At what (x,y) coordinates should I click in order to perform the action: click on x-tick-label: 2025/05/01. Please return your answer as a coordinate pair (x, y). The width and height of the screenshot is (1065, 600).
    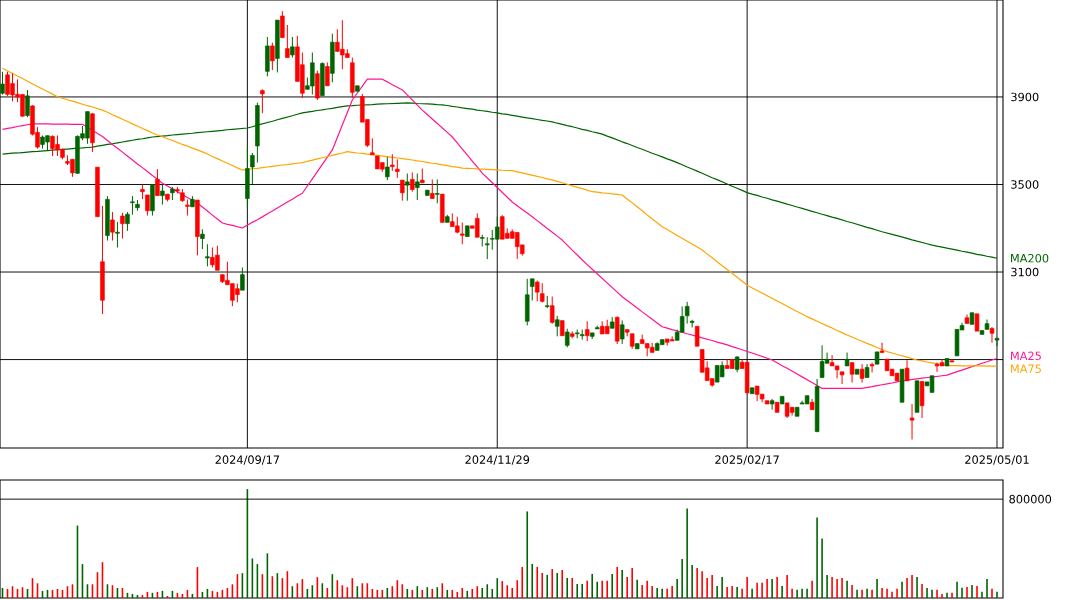
    Looking at the image, I should click on (997, 460).